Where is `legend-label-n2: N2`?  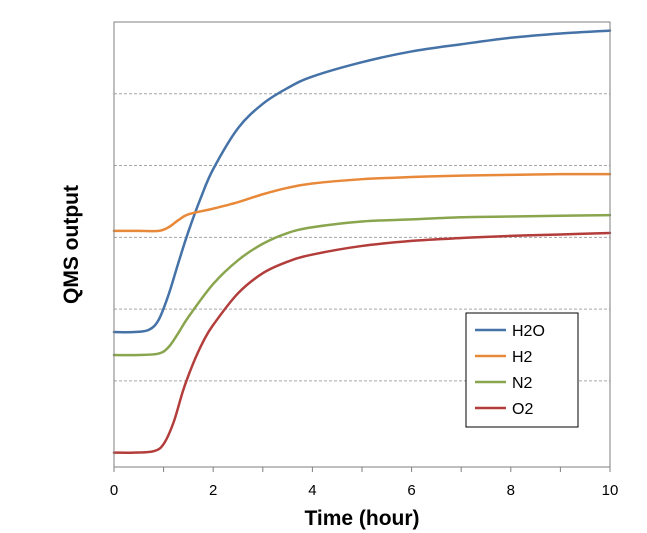
legend-label-n2: N2 is located at coordinates (522, 383).